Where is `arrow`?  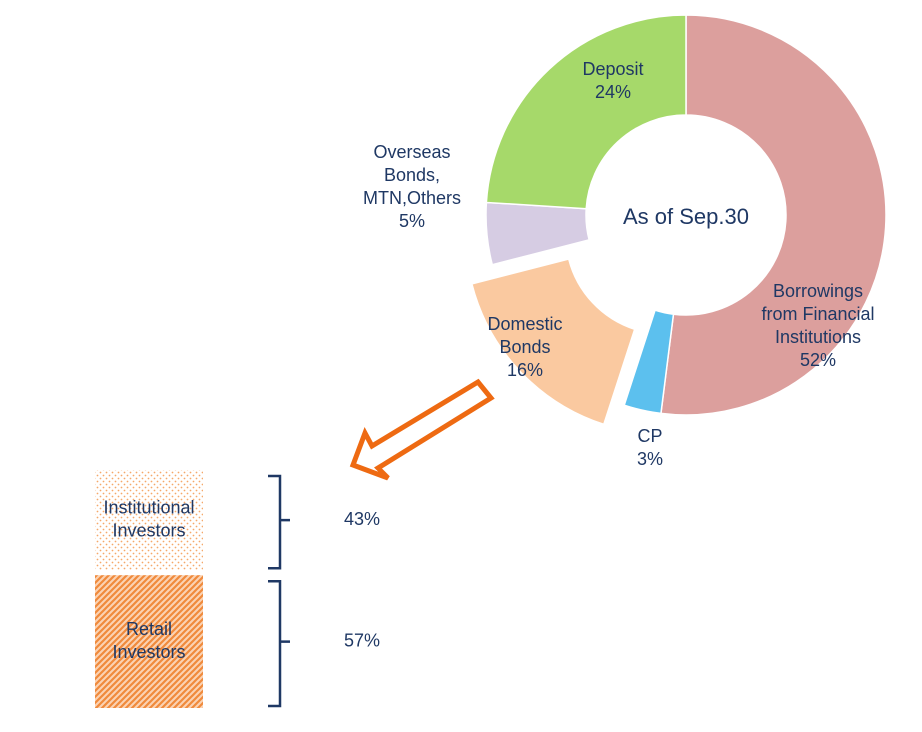
arrow is located at coordinates (422, 429).